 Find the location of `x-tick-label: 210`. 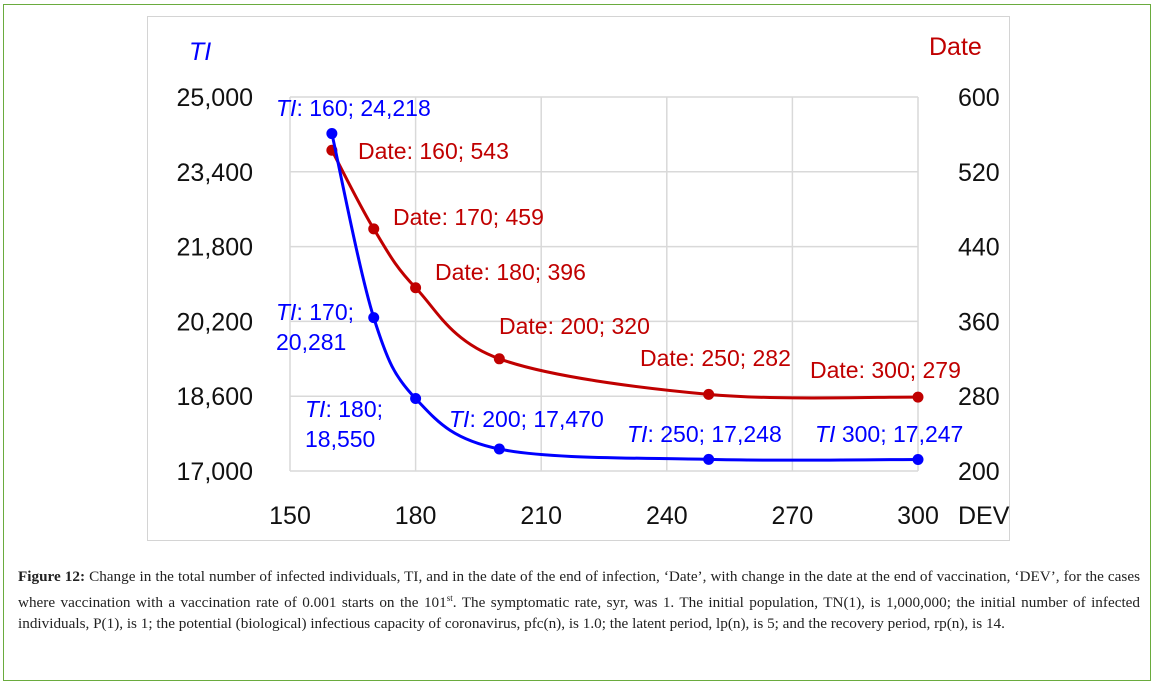

x-tick-label: 210 is located at coordinates (541, 516).